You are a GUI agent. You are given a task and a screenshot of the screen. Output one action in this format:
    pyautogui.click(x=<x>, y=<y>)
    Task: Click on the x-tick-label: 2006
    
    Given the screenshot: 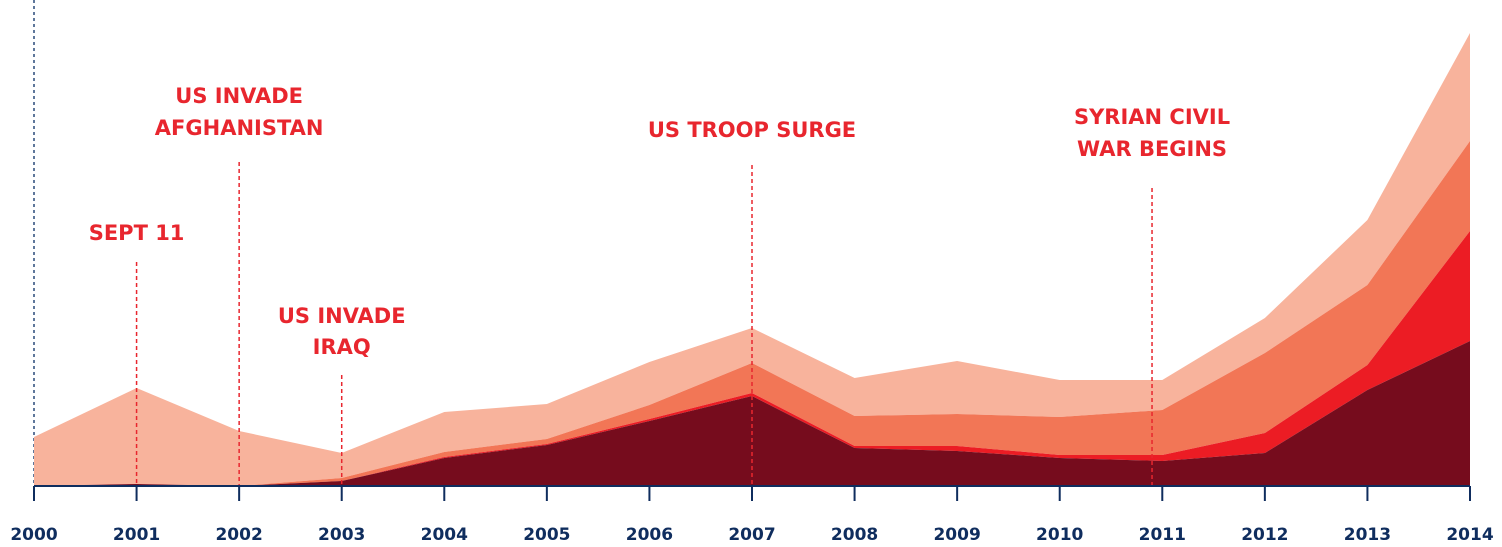 What is the action you would take?
    pyautogui.click(x=649, y=535)
    